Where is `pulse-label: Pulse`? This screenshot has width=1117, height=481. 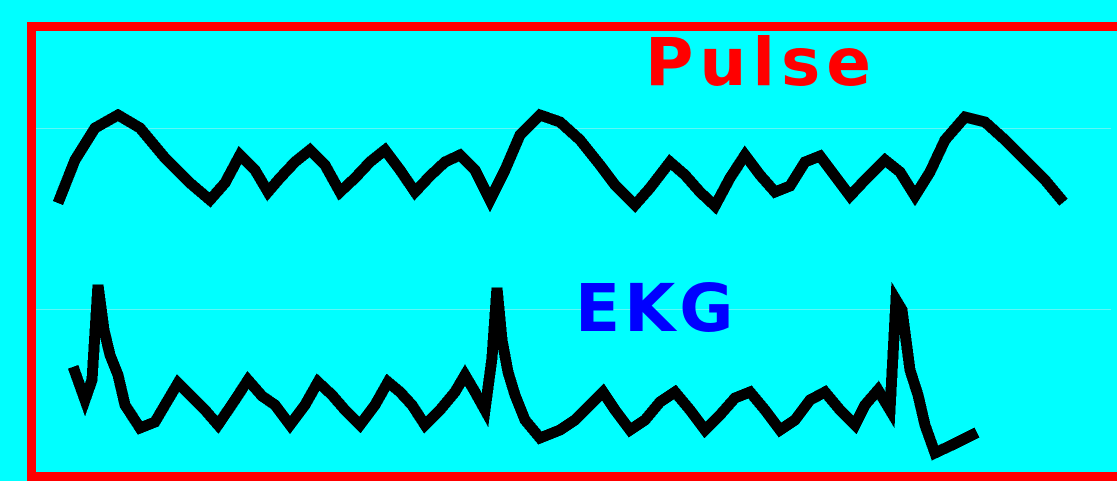
pulse-label: Pulse is located at coordinates (761, 62).